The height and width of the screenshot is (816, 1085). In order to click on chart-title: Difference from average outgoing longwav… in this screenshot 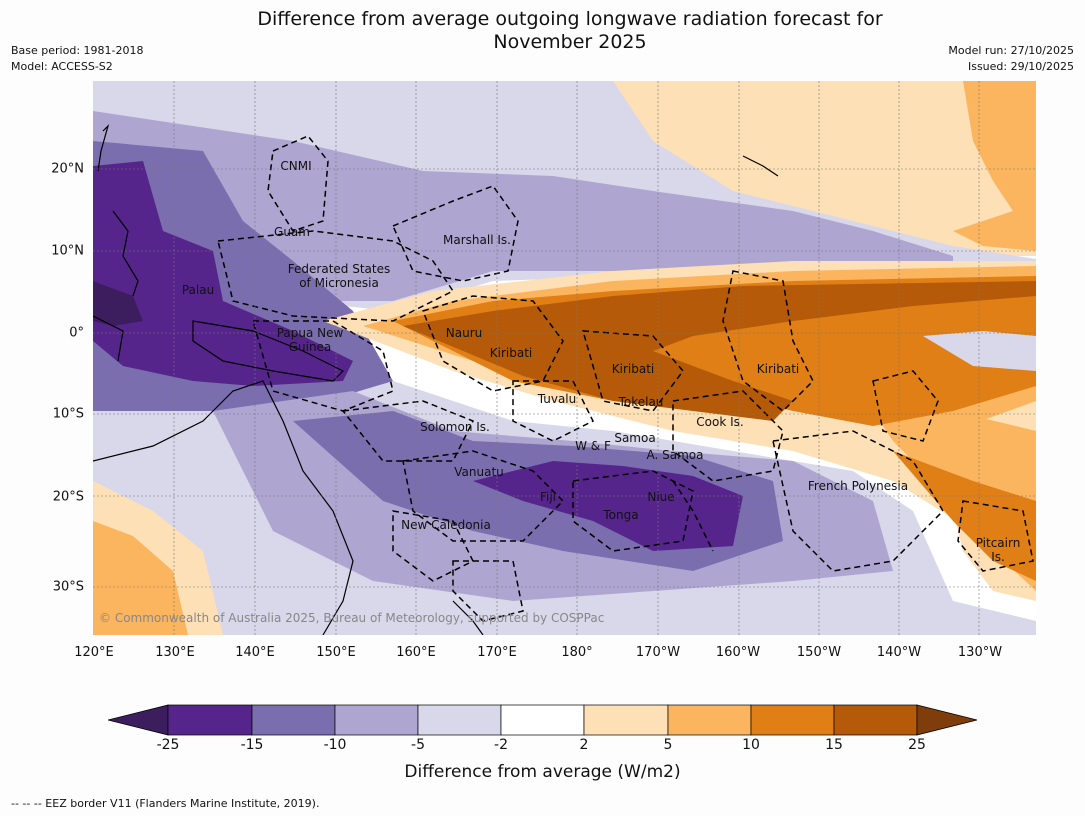, I will do `click(570, 30)`.